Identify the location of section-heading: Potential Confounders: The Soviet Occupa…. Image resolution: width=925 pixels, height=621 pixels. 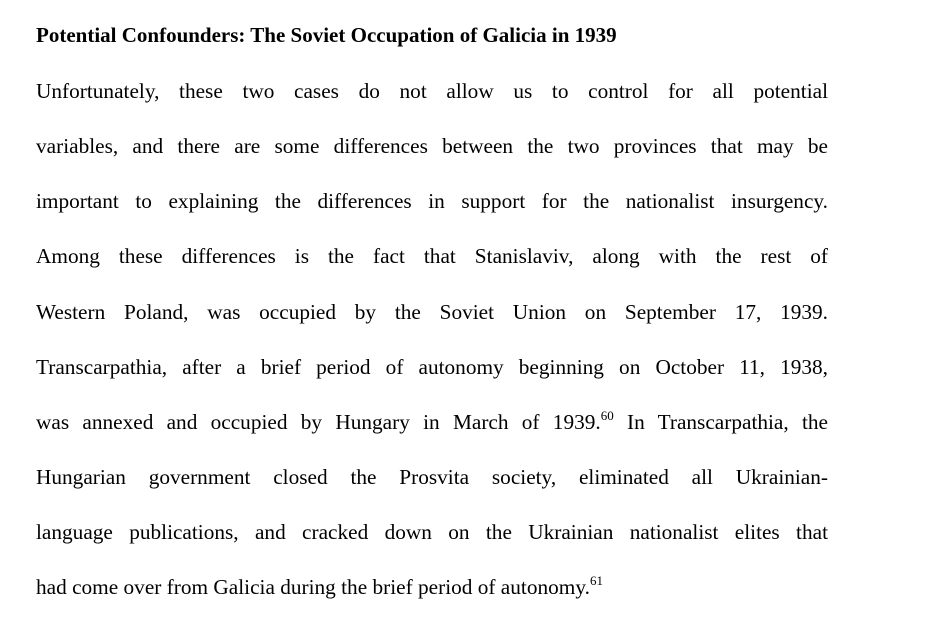
(326, 35).